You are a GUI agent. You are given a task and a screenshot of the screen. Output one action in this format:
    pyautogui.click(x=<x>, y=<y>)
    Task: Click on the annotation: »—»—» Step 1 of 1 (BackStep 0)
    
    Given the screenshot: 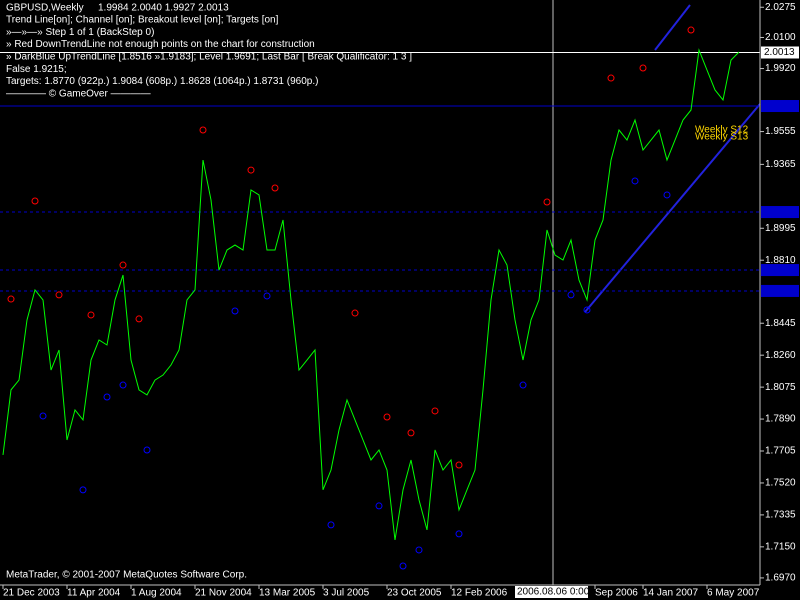 What is the action you would take?
    pyautogui.click(x=80, y=32)
    